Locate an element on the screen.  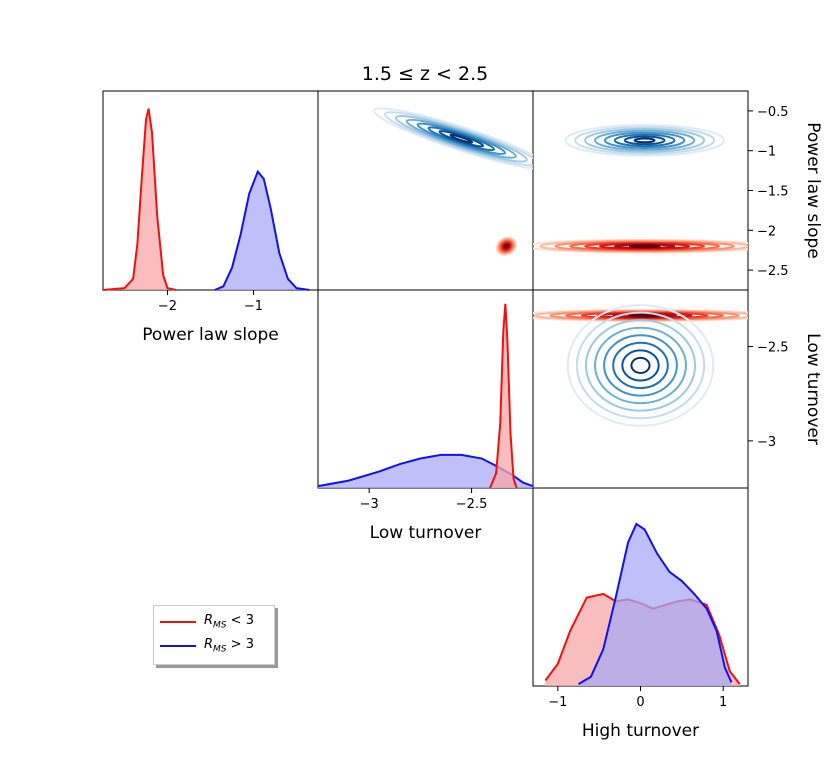
y-tick-label-power_law_slope: −1.5 is located at coordinates (773, 192).